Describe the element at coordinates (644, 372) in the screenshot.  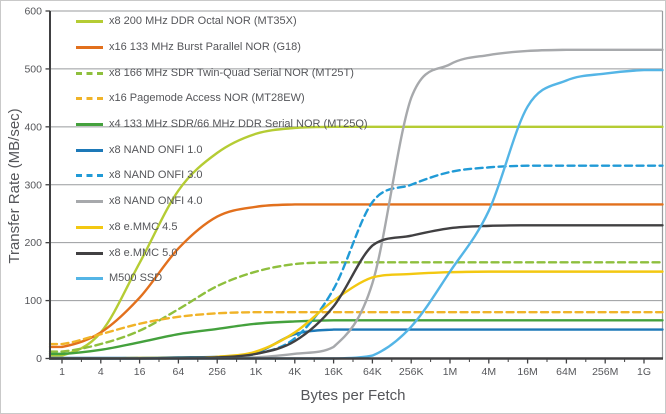
I see `x-tick-label-15: 1G` at that location.